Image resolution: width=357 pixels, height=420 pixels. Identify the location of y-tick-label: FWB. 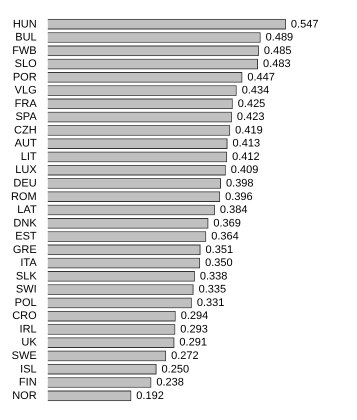
(24, 50).